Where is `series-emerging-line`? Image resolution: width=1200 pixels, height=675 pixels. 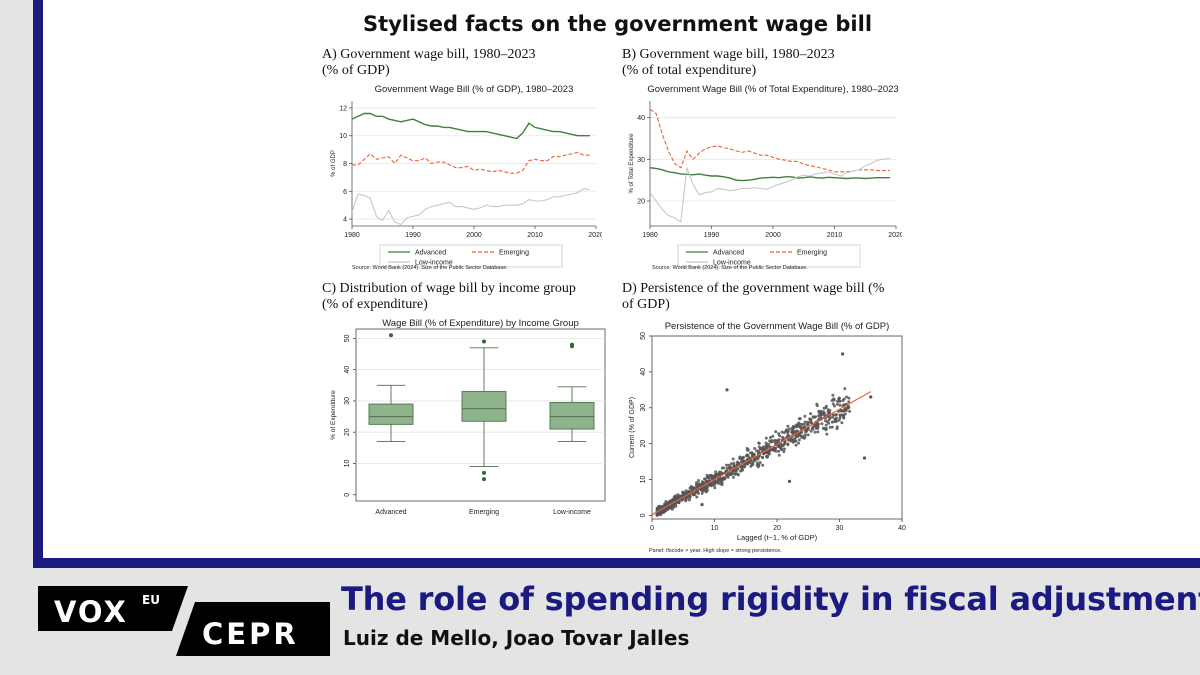 series-emerging-line is located at coordinates (769, 140).